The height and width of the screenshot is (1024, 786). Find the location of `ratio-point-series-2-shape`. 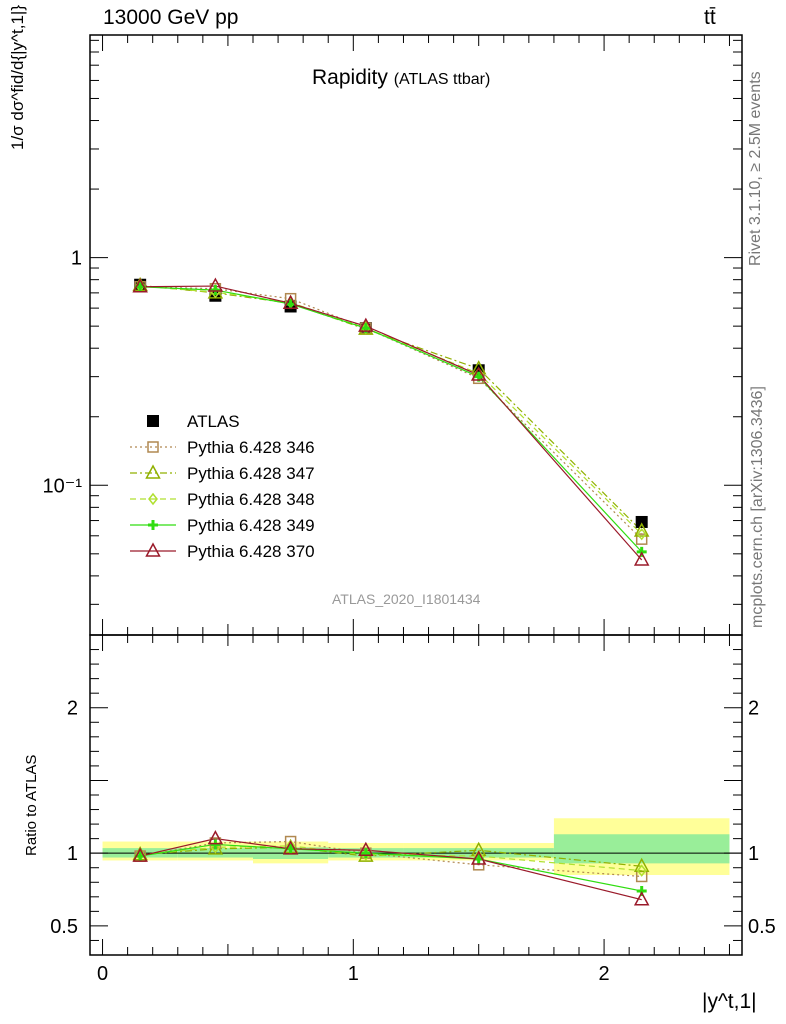

ratio-point-series-2-shape is located at coordinates (641, 865).